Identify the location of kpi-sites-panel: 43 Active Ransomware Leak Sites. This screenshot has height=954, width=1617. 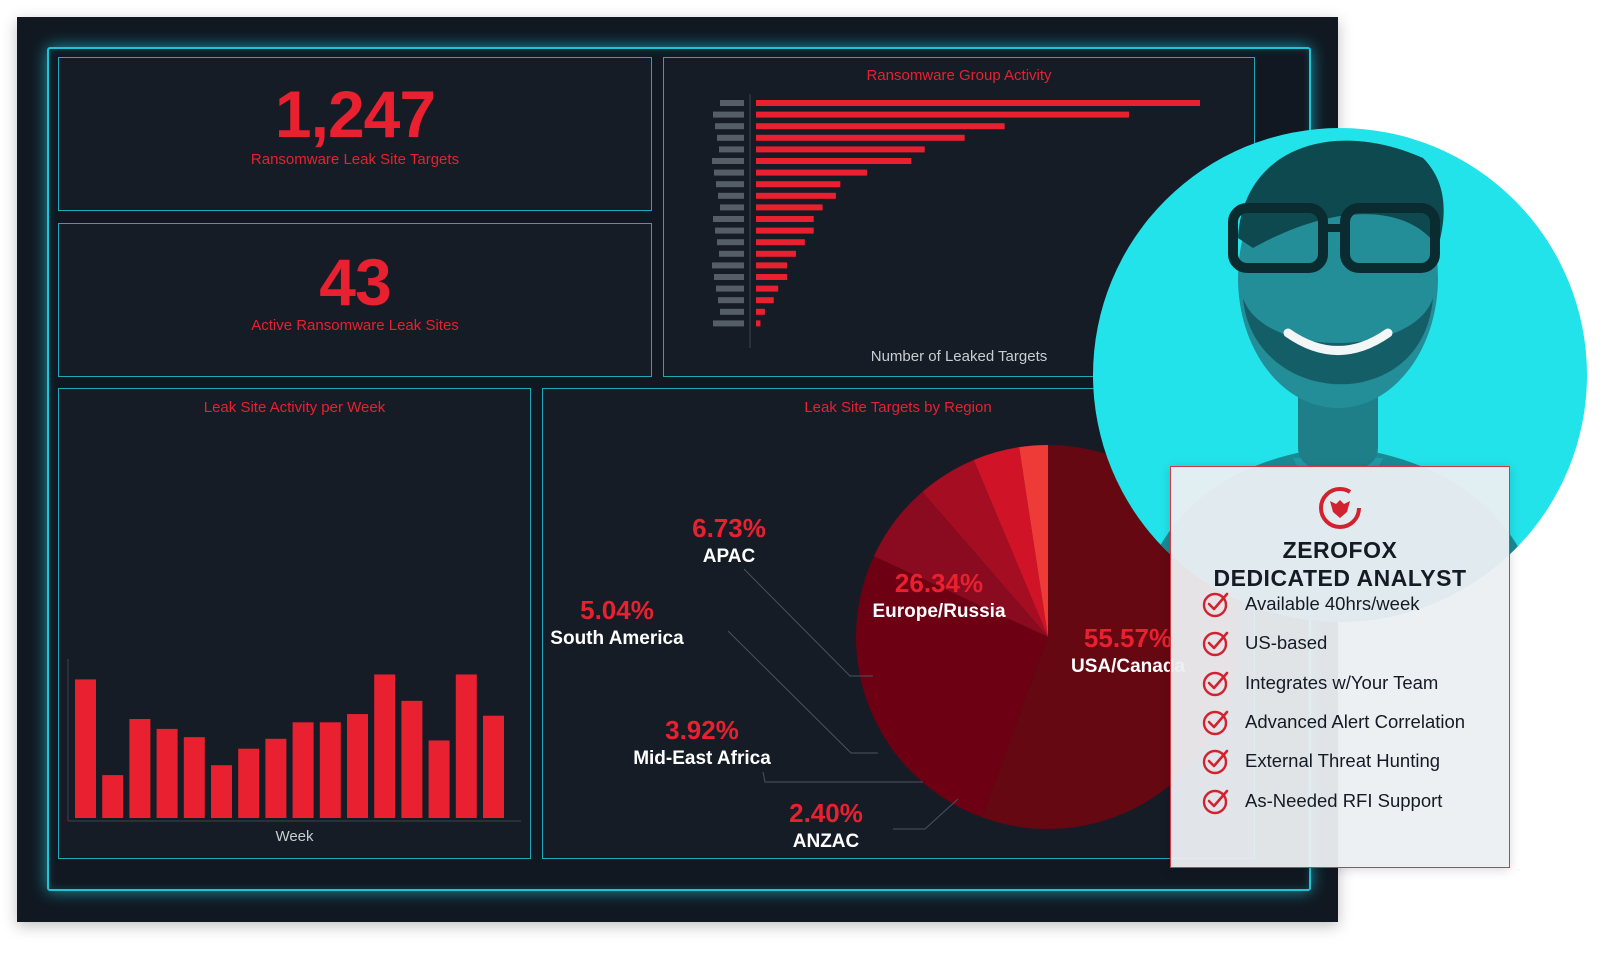
(355, 300).